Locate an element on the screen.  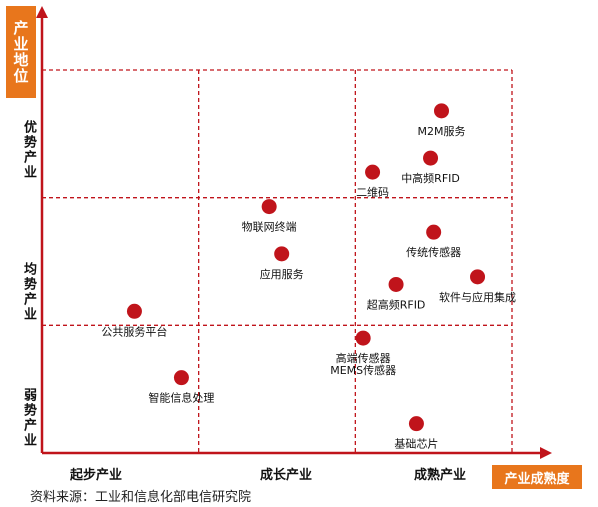
y-category-label: 弱势产业 is located at coordinates (28, 418).